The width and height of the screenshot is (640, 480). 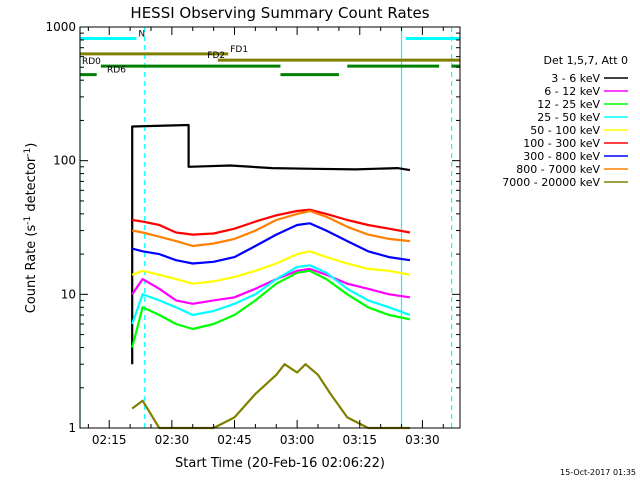 I want to click on x-tick-label-1: 02:30, so click(x=172, y=440).